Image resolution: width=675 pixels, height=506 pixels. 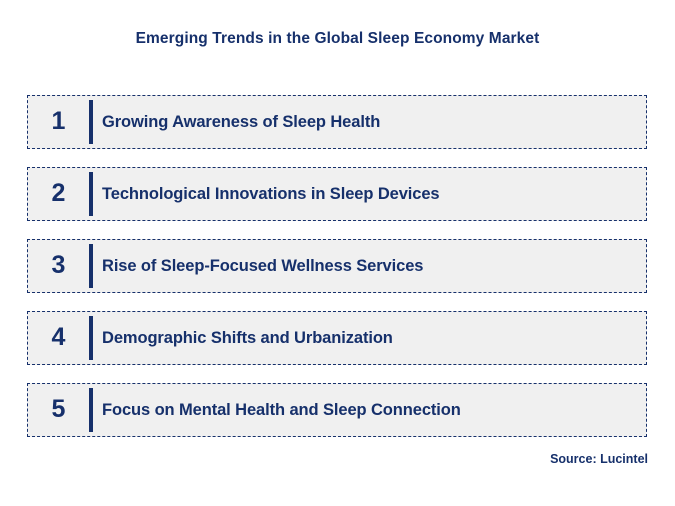 I want to click on trend-label: Demographic Shifts and Urbanization, so click(x=247, y=337).